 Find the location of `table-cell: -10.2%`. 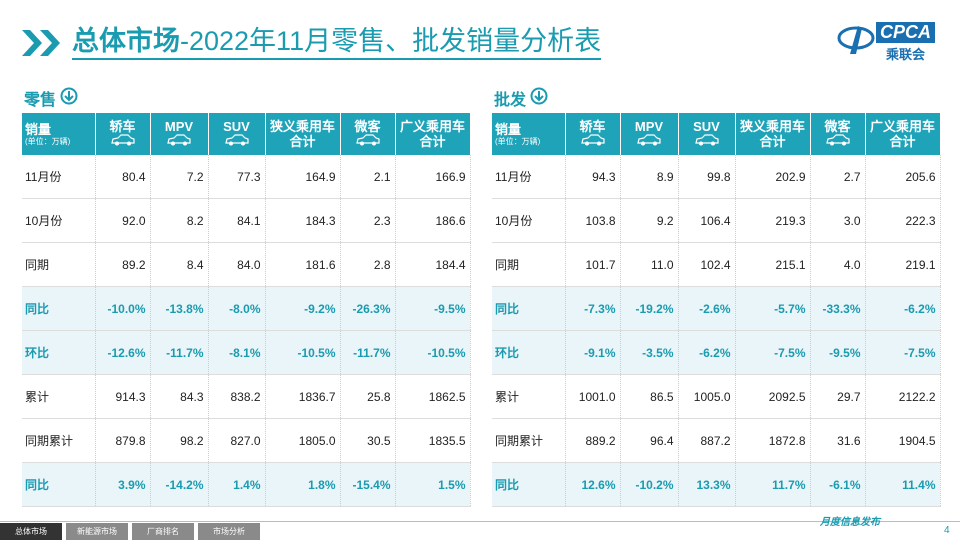

table-cell: -10.2% is located at coordinates (649, 484).